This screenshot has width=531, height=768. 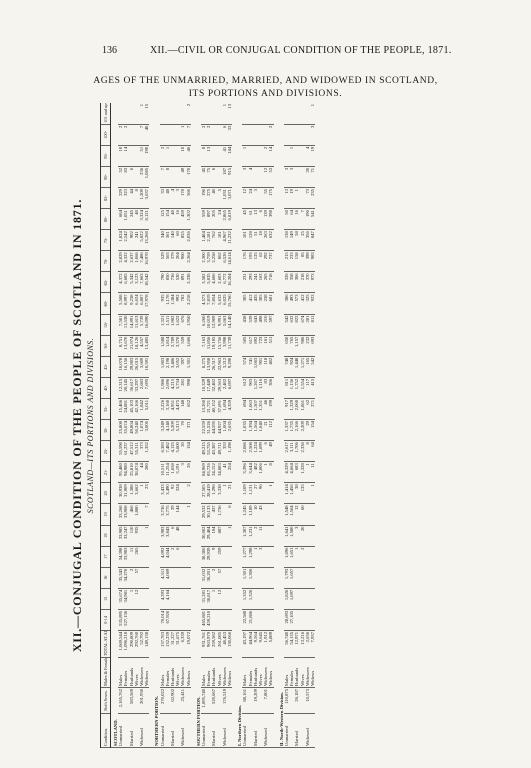 What do you see at coordinates (105, 156) in the screenshot?
I see `header-age-22: 95-` at bounding box center [105, 156].